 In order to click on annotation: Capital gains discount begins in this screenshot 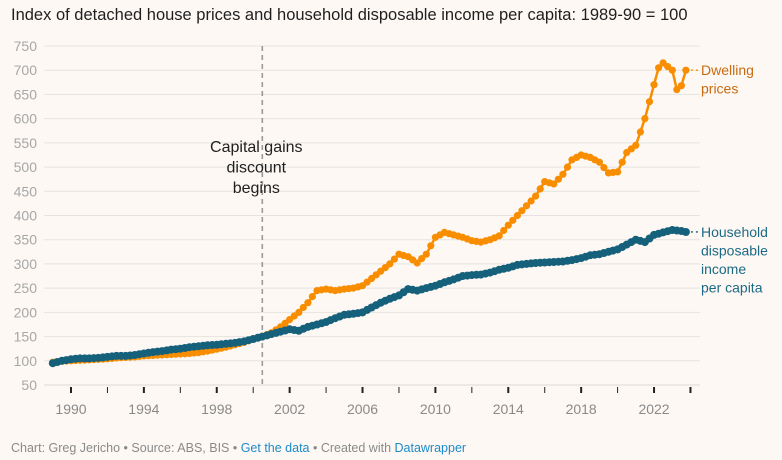, I will do `click(256, 216)`.